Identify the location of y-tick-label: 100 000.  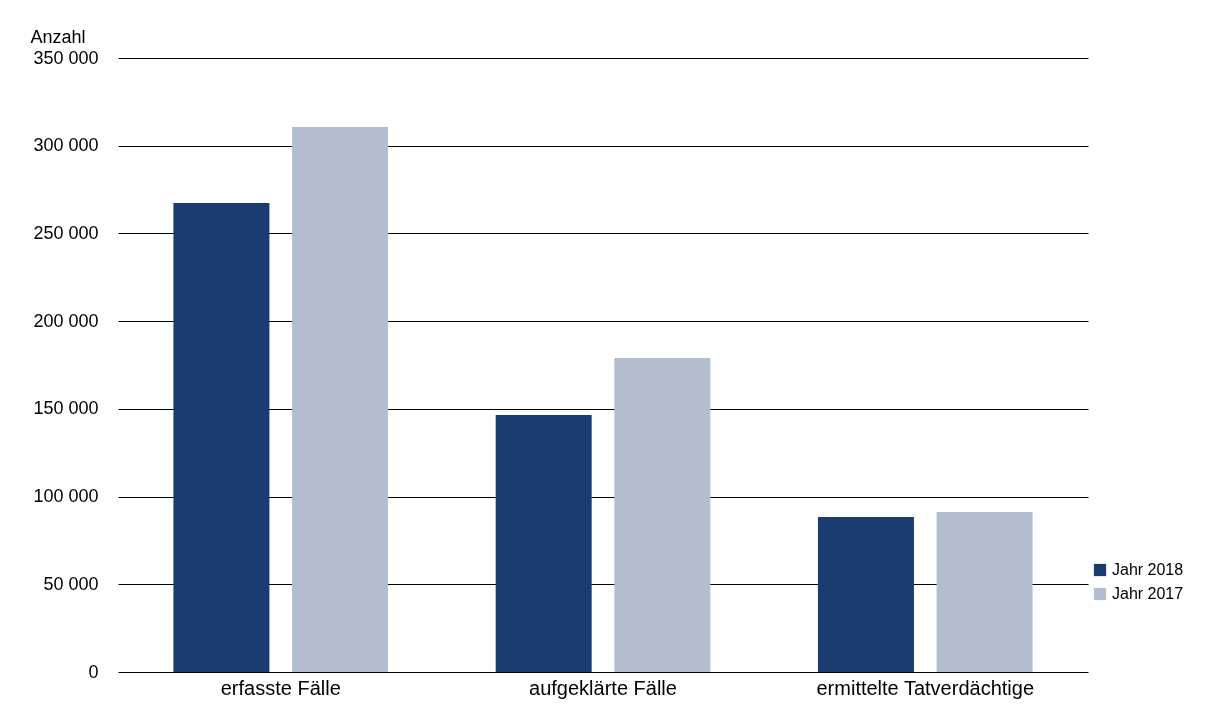
(66, 496).